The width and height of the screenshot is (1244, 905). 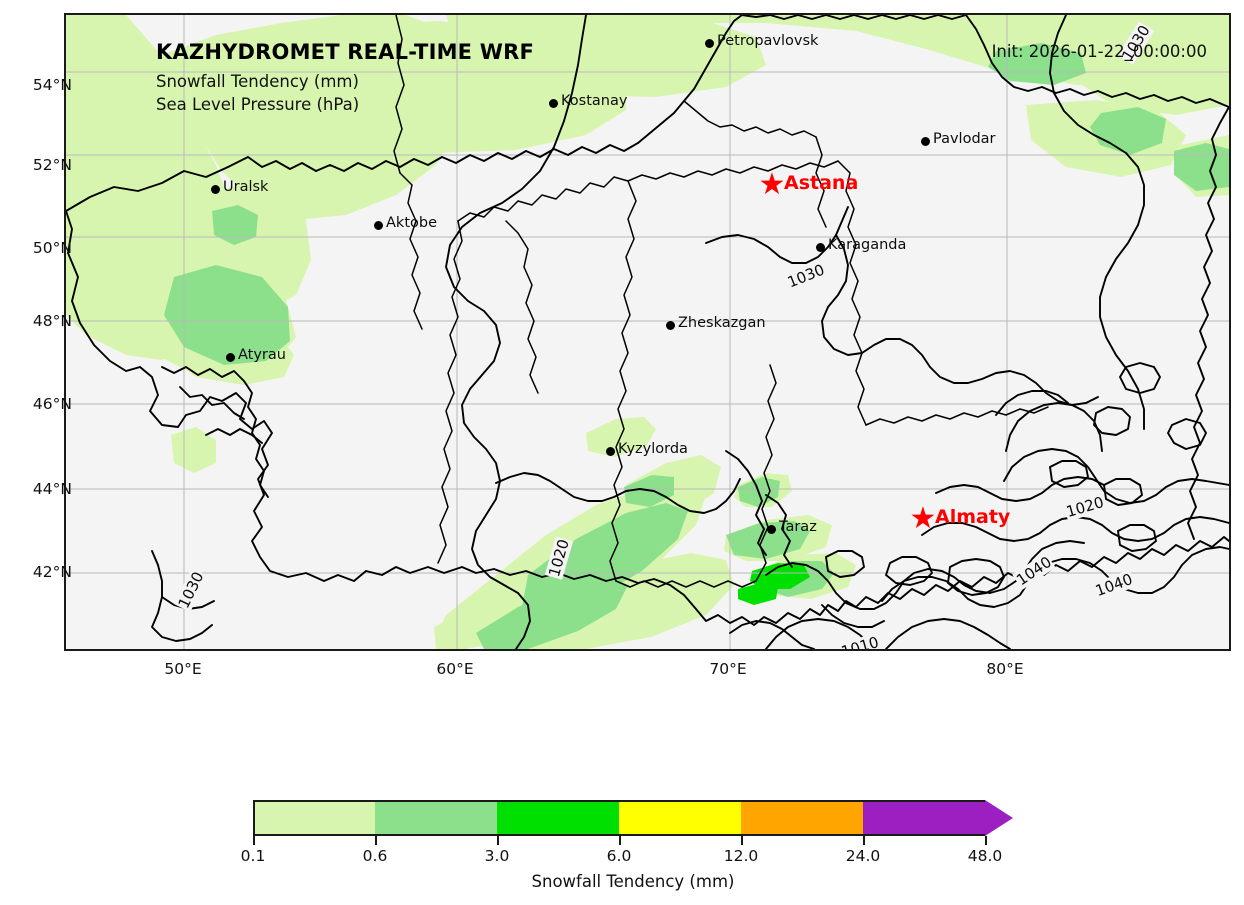 What do you see at coordinates (1005, 669) in the screenshot?
I see `x-tick-label: 80°E` at bounding box center [1005, 669].